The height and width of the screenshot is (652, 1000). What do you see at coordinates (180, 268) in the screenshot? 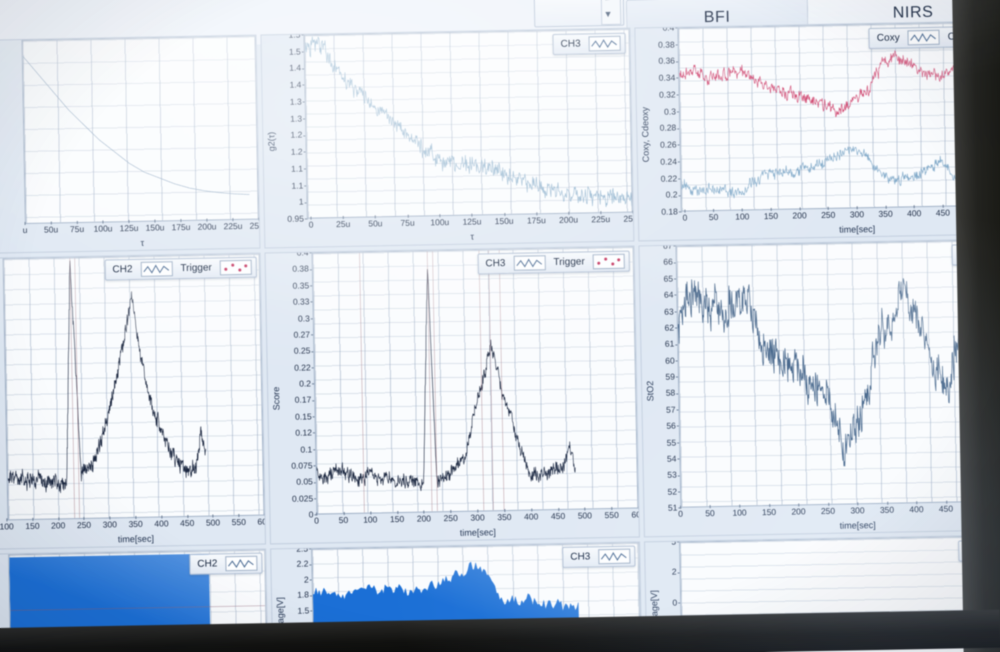
I see `legend-ch2-trigger: CH2 Trigger` at bounding box center [180, 268].